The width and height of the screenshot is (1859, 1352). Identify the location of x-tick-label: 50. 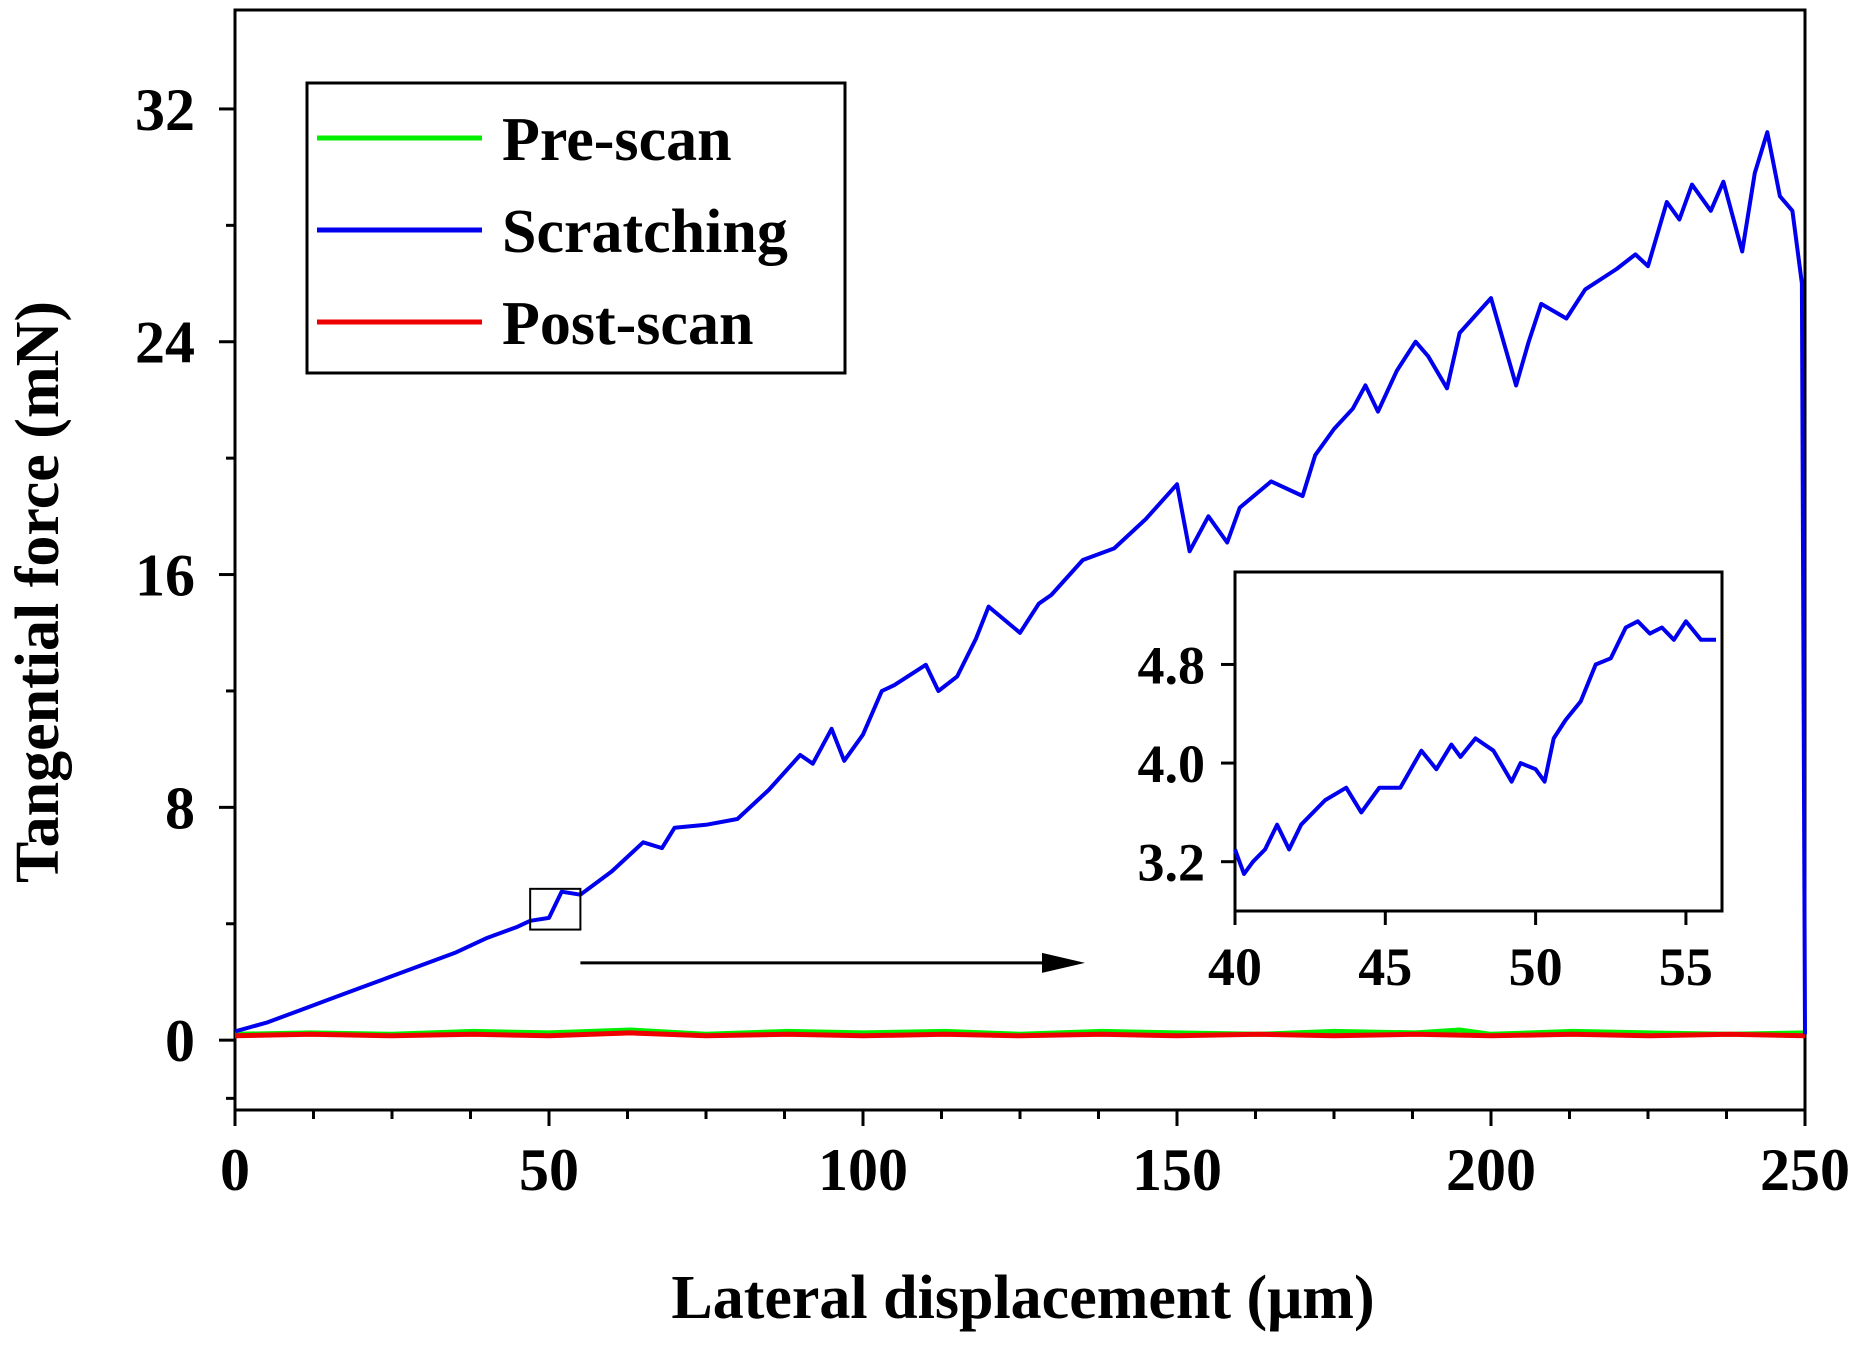
(549, 1170).